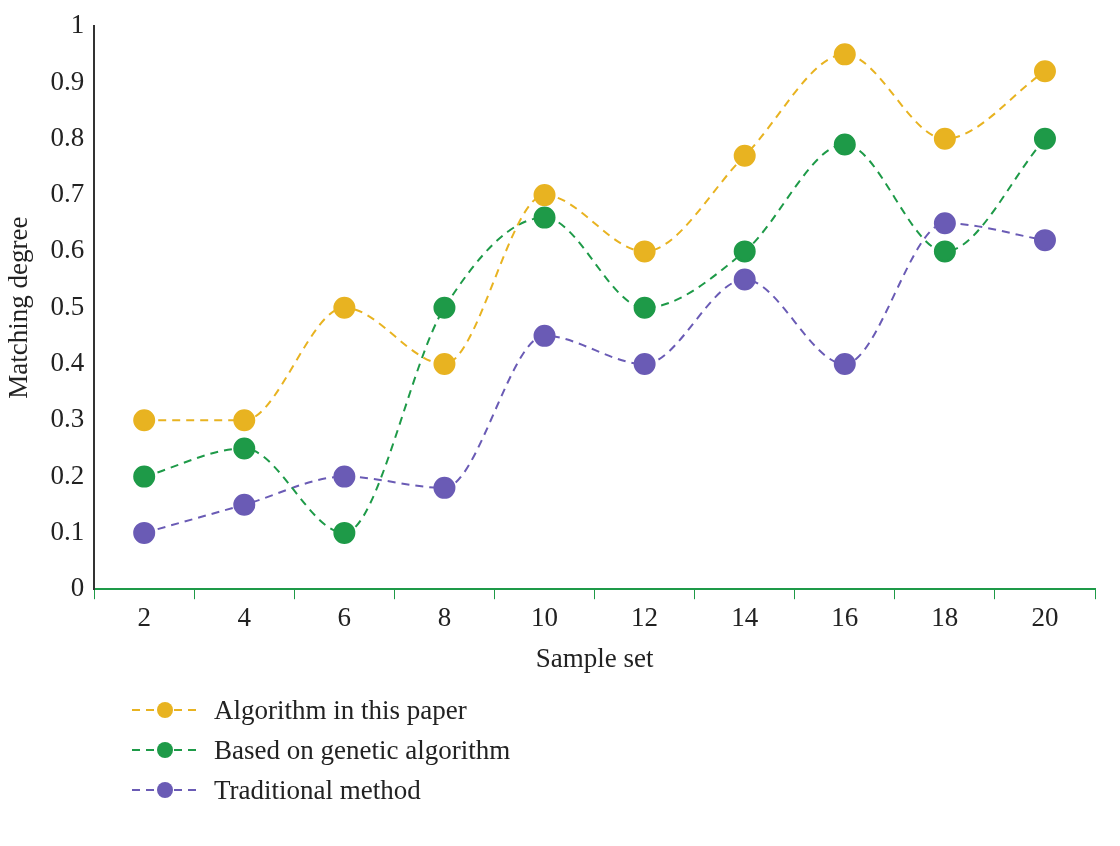 The width and height of the screenshot is (1120, 846). I want to click on y-tick-label: 1, so click(77, 24).